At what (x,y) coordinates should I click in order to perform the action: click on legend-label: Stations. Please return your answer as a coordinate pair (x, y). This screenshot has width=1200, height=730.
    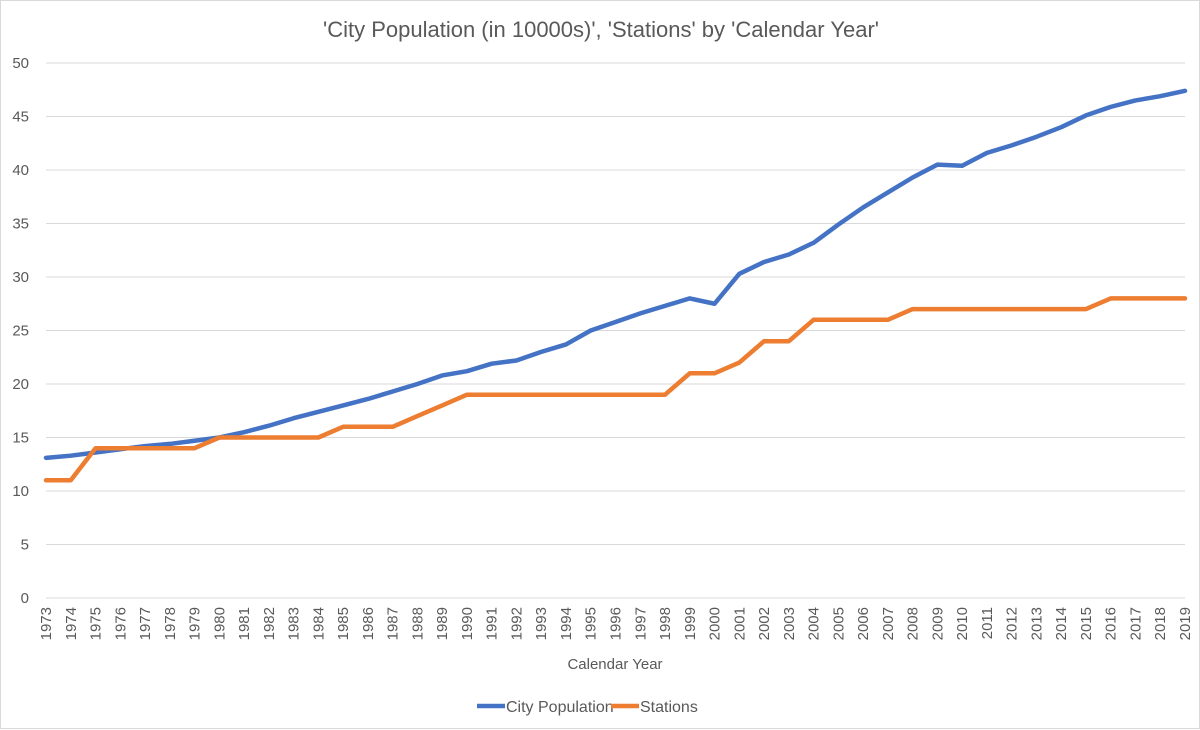
    Looking at the image, I should click on (669, 707).